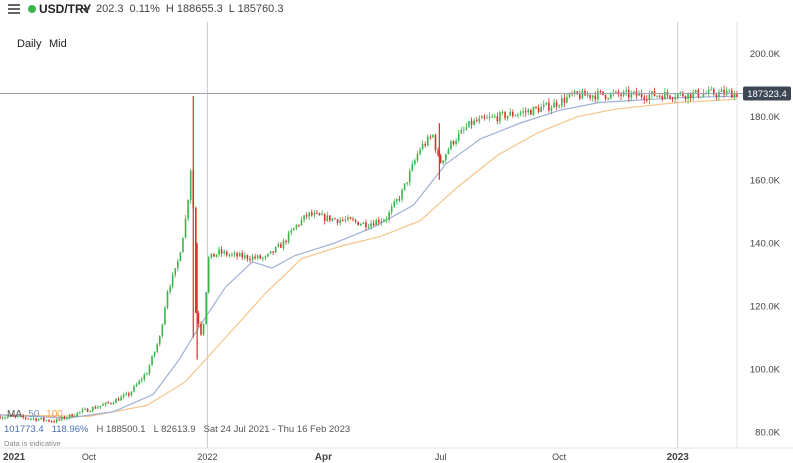  I want to click on x-tick-label-0: 2021, so click(14, 457).